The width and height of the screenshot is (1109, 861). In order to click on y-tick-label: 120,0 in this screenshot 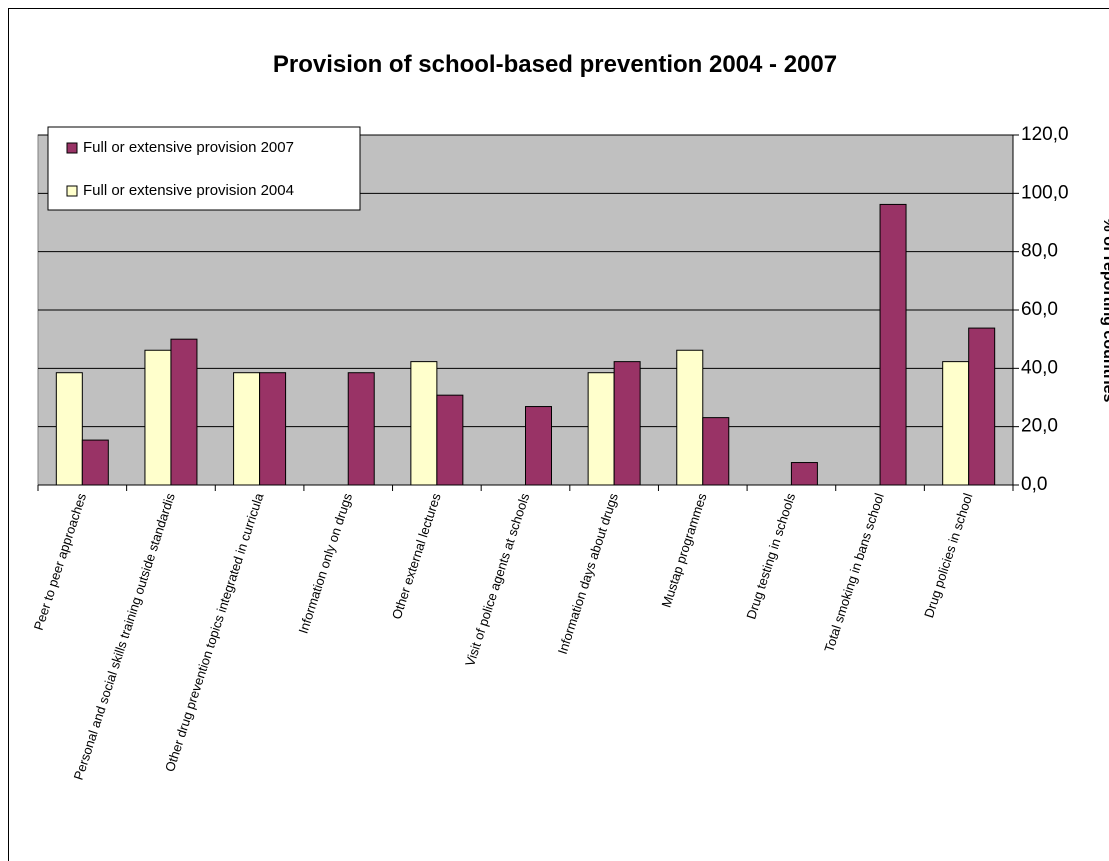, I will do `click(1045, 134)`.